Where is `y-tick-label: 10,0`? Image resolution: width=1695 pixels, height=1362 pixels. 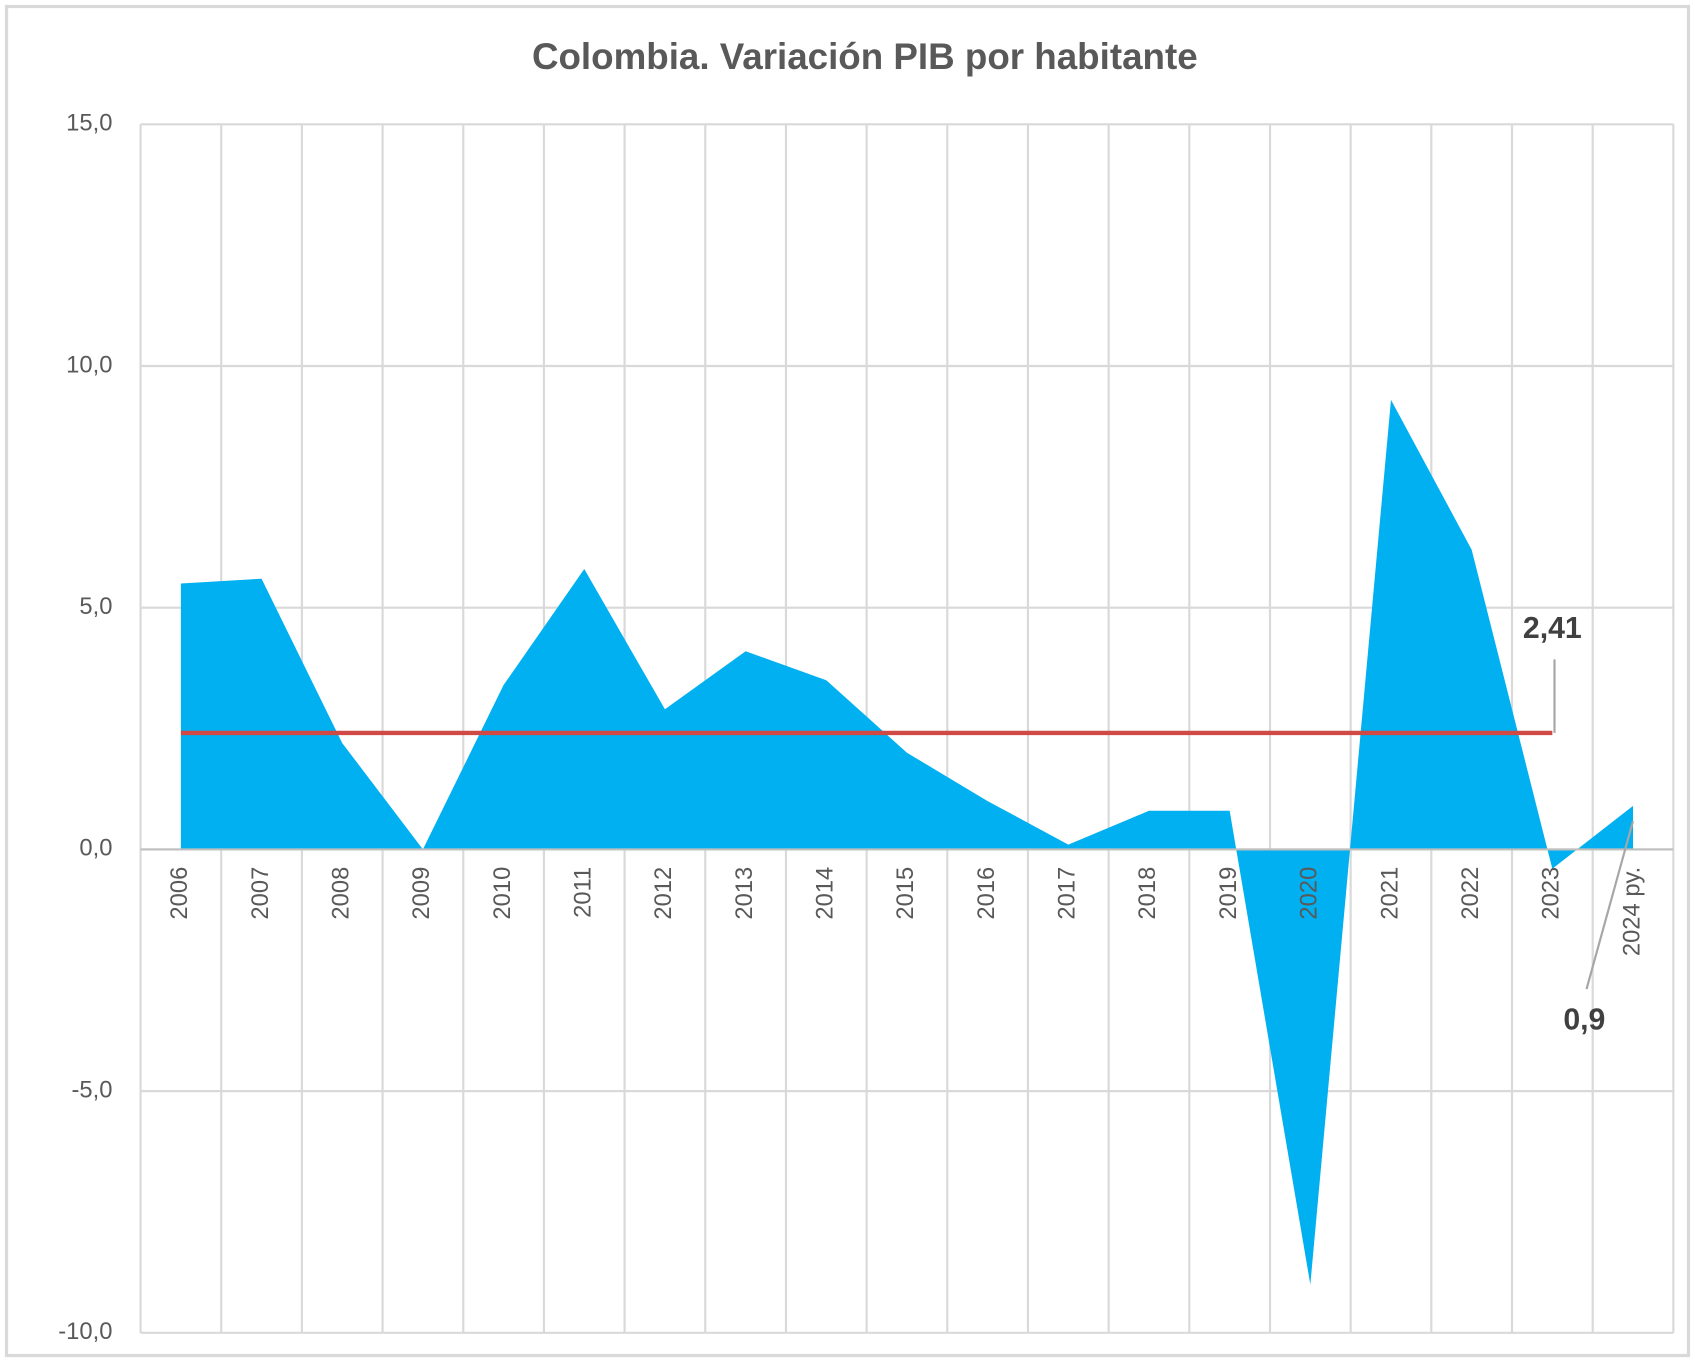
y-tick-label: 10,0 is located at coordinates (89, 364).